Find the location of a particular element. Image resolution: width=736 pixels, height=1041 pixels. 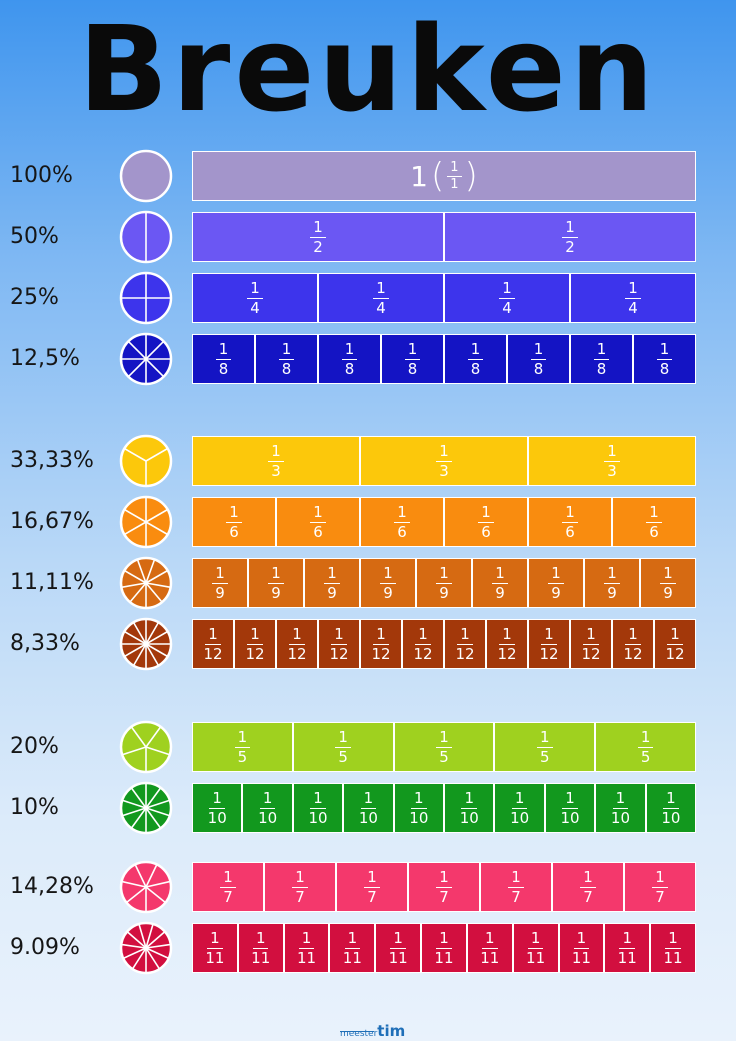

percent-label: 10% is located at coordinates (34, 807).